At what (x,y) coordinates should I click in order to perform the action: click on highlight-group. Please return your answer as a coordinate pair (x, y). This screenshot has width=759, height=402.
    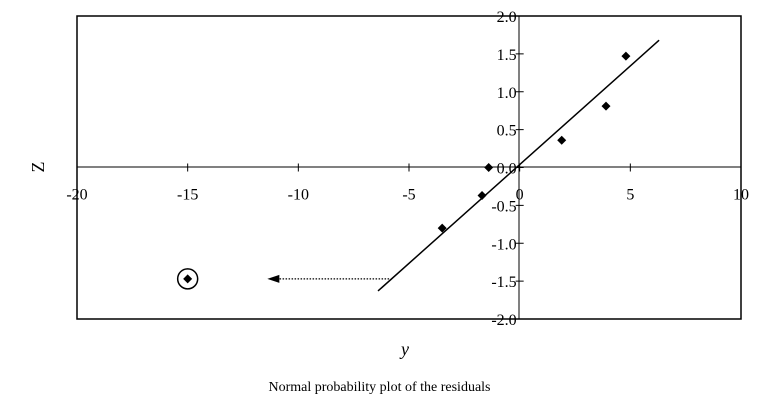
    Looking at the image, I should click on (187, 279).